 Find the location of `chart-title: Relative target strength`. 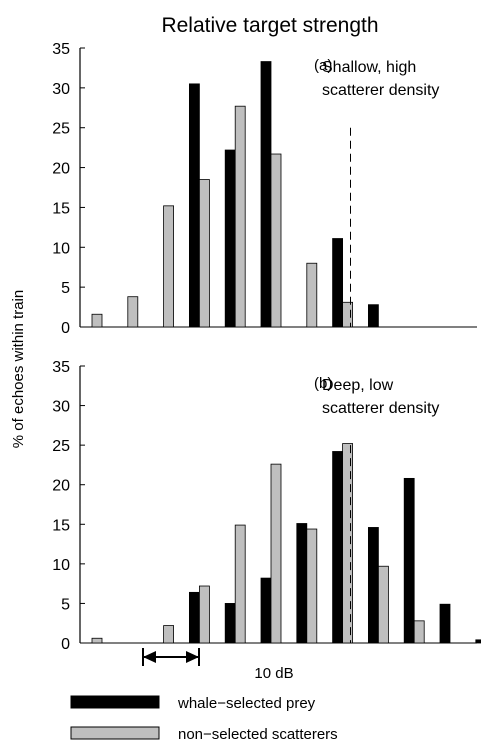

chart-title: Relative target strength is located at coordinates (269, 25).